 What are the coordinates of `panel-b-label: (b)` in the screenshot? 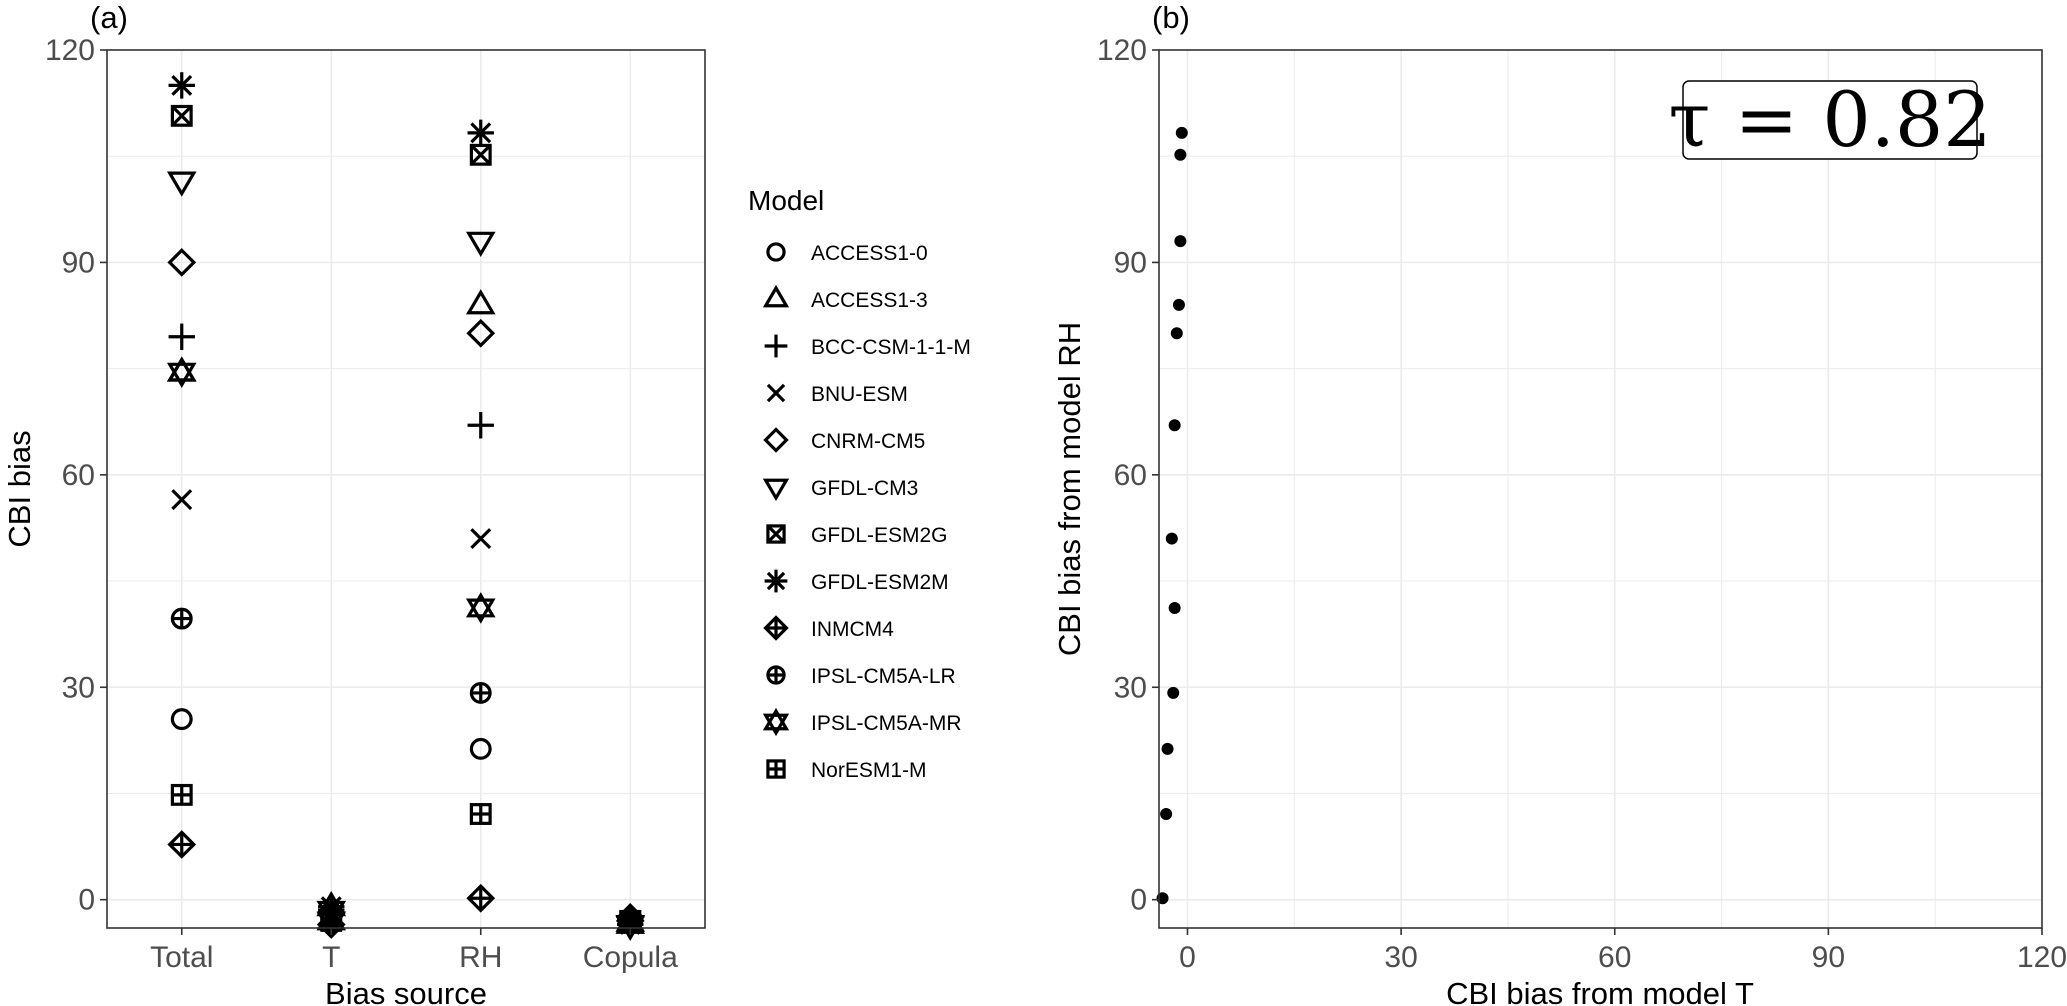 It's located at (1171, 17).